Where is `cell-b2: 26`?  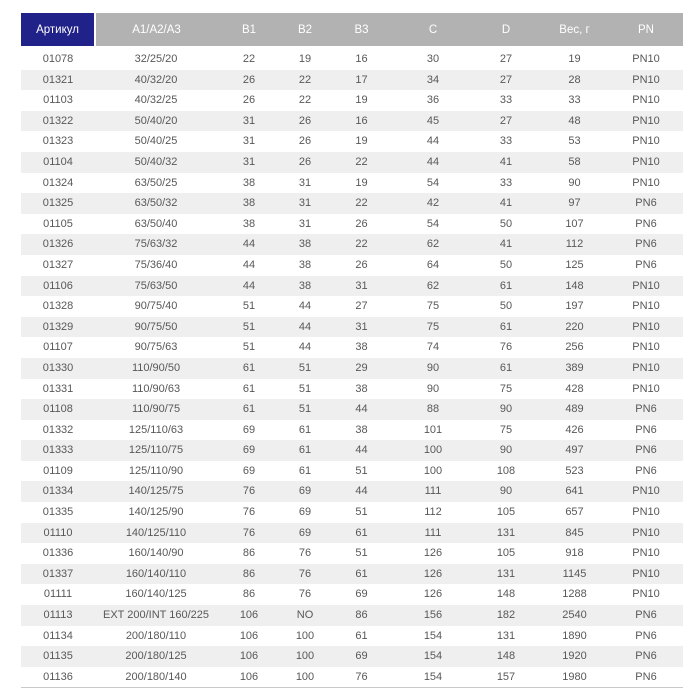
cell-b2: 26 is located at coordinates (305, 120).